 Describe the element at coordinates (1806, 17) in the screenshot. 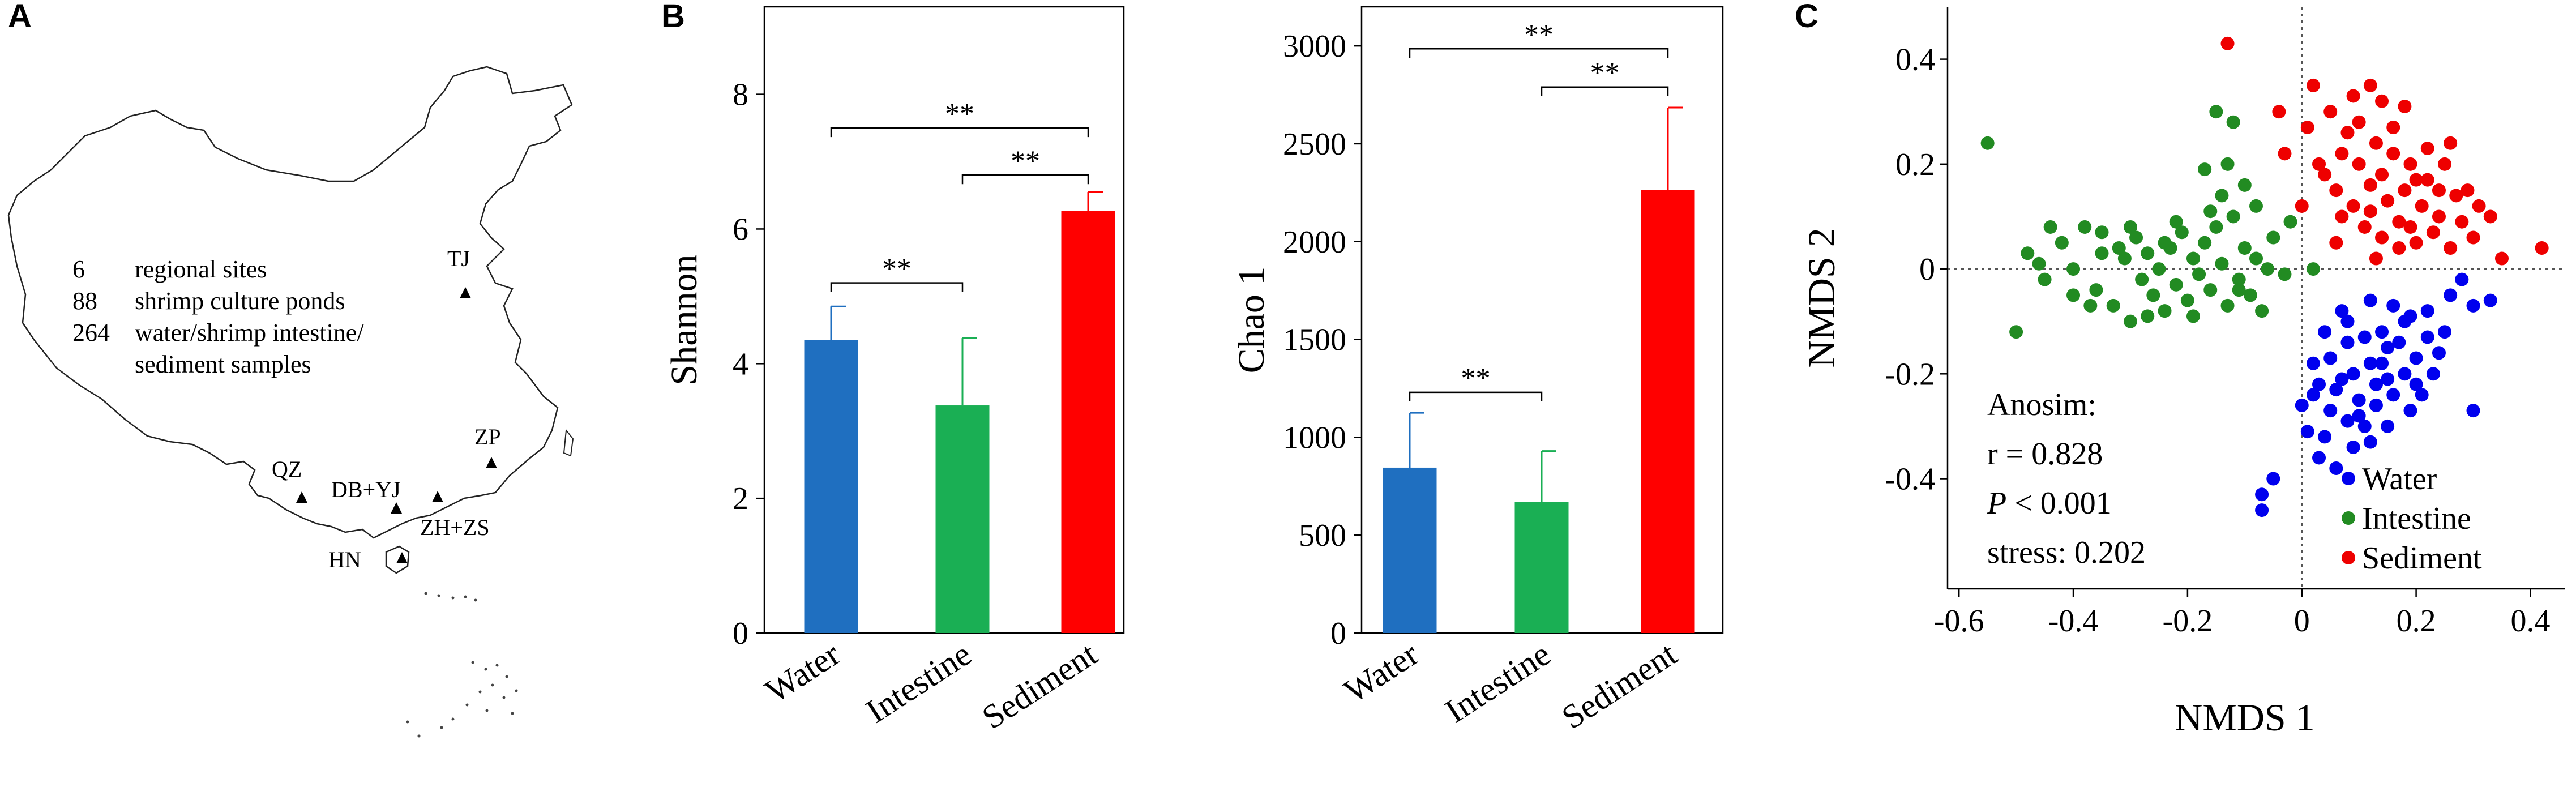

I see `panel-label-c: C` at that location.